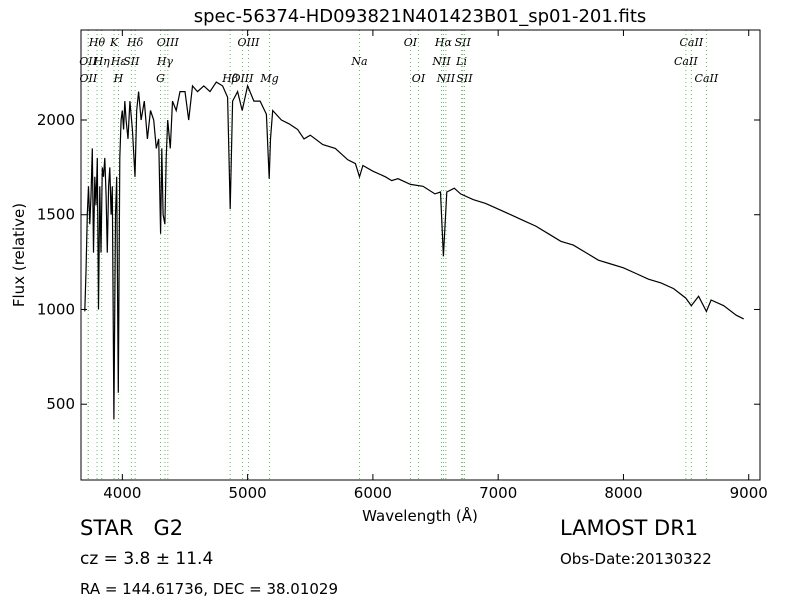 The width and height of the screenshot is (800, 600). Describe the element at coordinates (749, 493) in the screenshot. I see `x-tick-label: 9000` at that location.